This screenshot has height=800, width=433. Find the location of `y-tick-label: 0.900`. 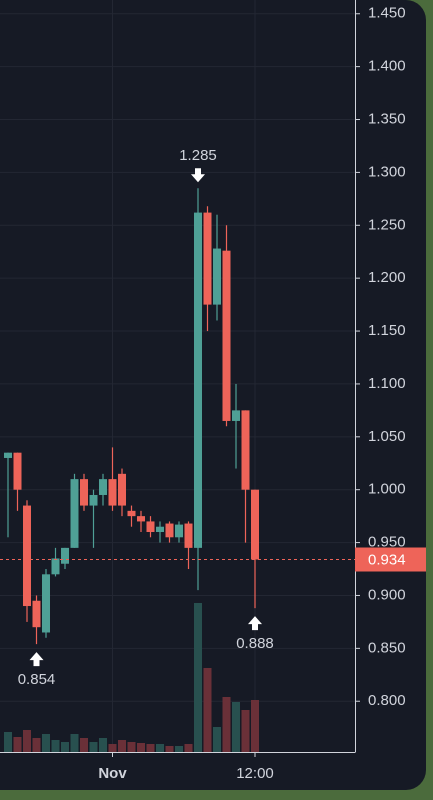

y-tick-label: 0.900 is located at coordinates (387, 594).